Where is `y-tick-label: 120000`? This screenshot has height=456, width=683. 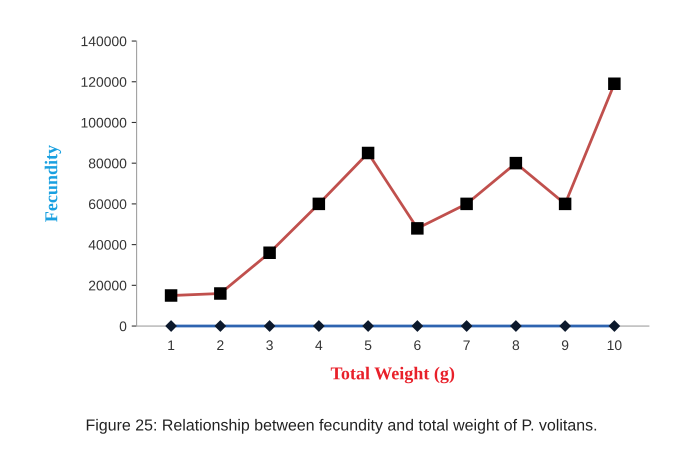 y-tick-label: 120000 is located at coordinates (104, 82).